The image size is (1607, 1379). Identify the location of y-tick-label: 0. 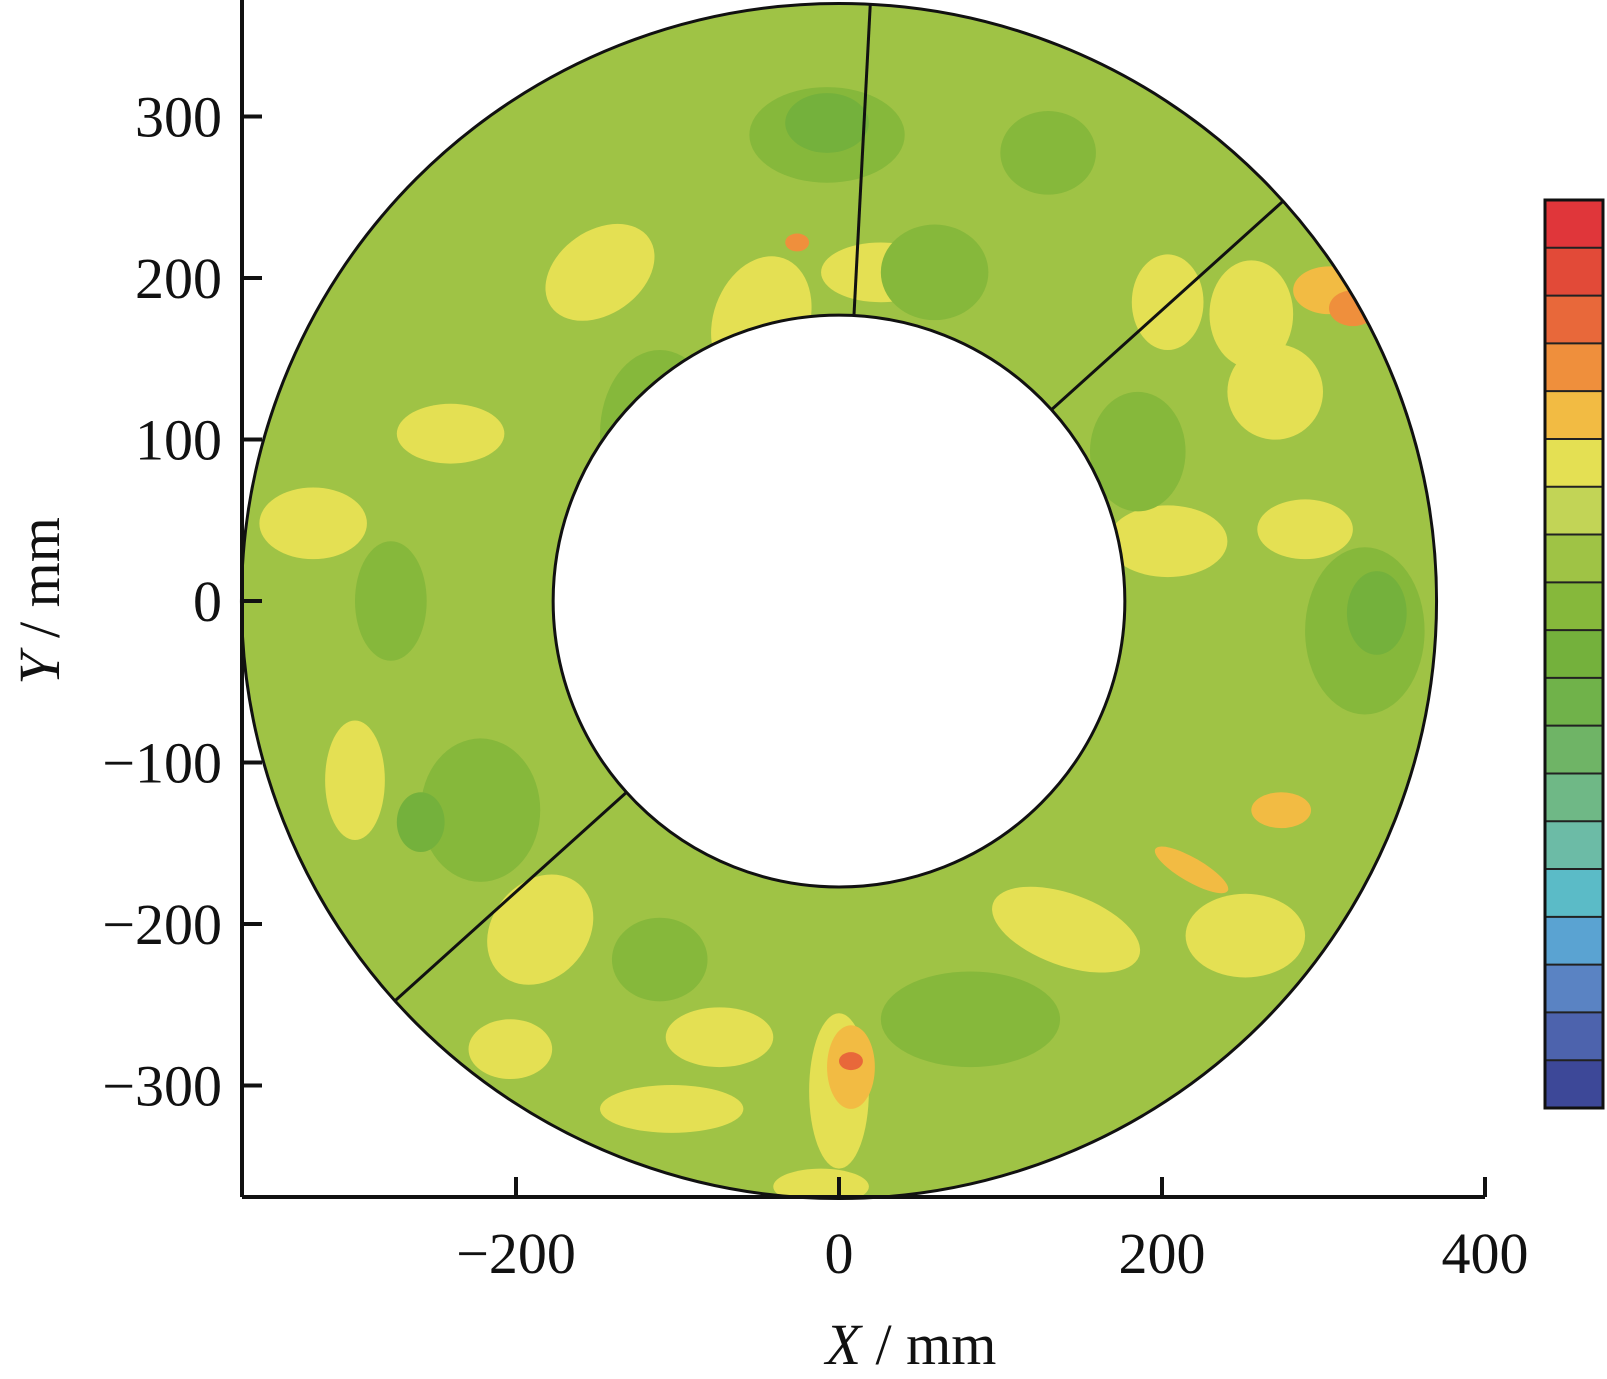
(207, 601).